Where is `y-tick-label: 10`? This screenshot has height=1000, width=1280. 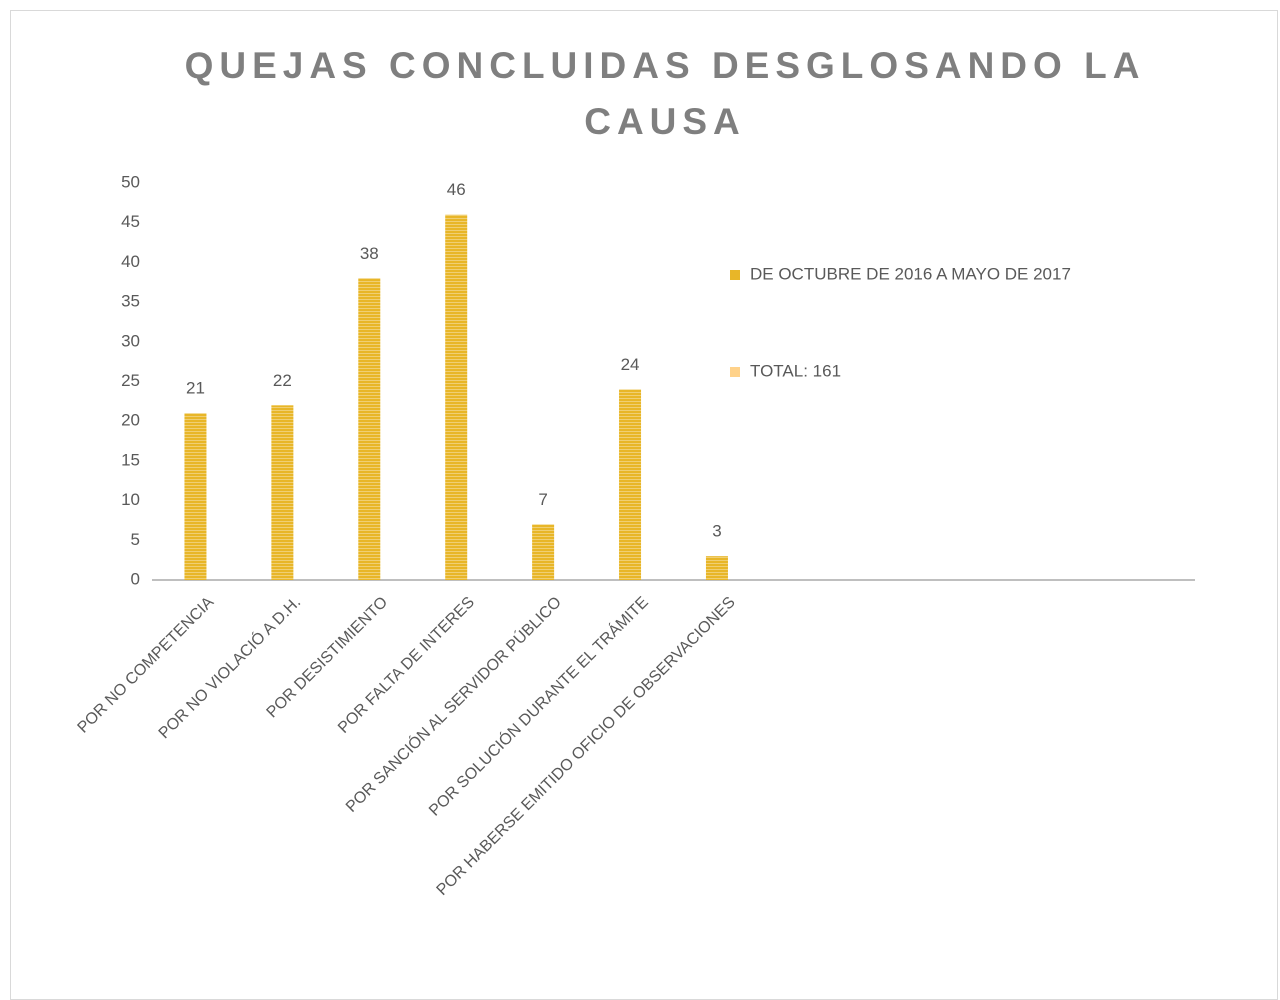
y-tick-label: 10 is located at coordinates (130, 499).